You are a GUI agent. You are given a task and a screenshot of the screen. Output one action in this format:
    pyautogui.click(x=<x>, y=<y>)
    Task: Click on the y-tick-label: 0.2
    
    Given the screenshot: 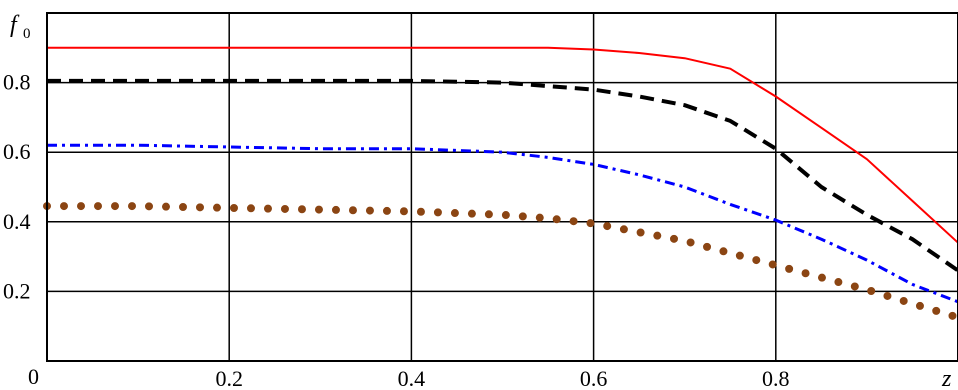 What is the action you would take?
    pyautogui.click(x=17, y=290)
    